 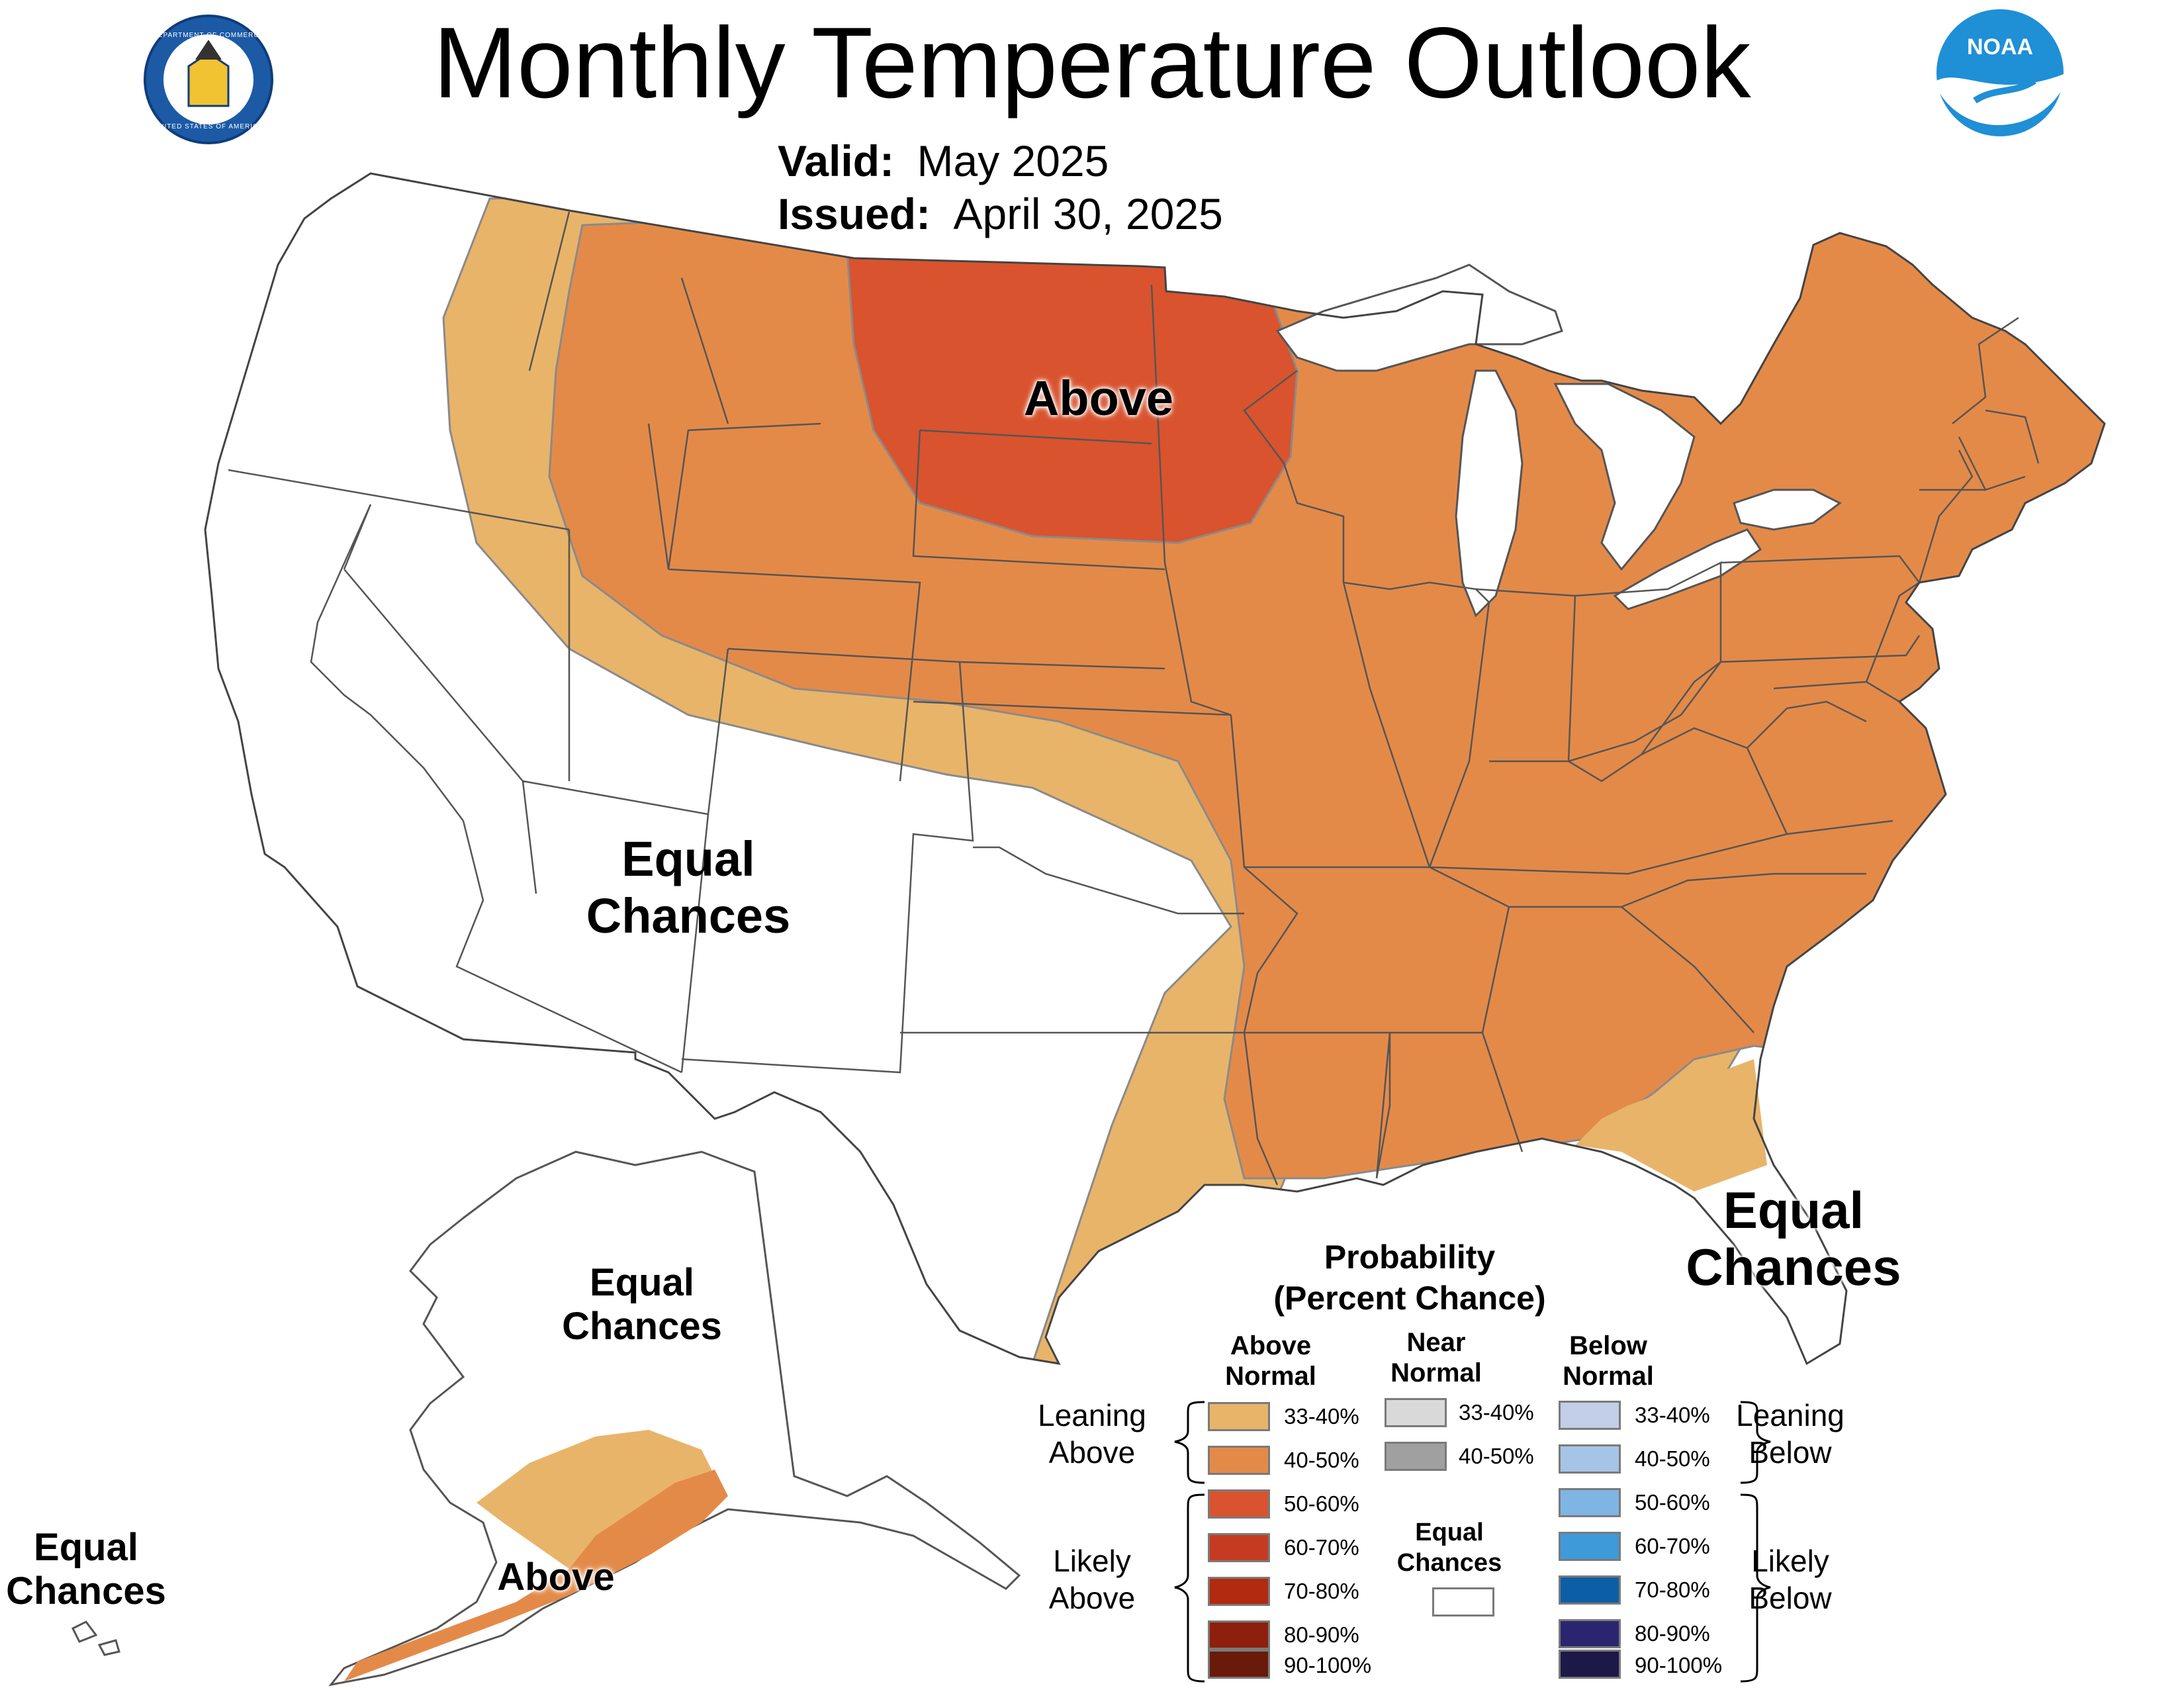 What do you see at coordinates (1672, 1415) in the screenshot?
I see `label-below-33-40: 33-40%` at bounding box center [1672, 1415].